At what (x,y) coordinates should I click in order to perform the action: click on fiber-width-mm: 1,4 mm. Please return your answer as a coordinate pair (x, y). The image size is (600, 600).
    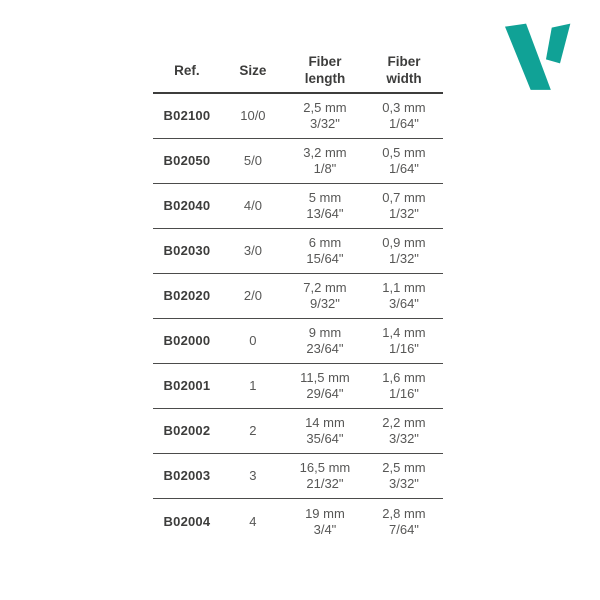
    Looking at the image, I should click on (404, 332).